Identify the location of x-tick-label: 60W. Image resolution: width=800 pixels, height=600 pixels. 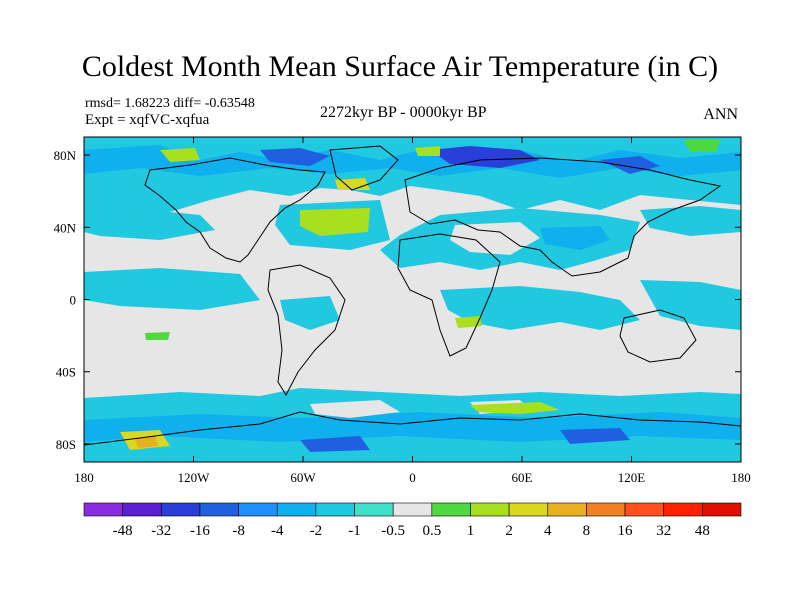
(303, 477).